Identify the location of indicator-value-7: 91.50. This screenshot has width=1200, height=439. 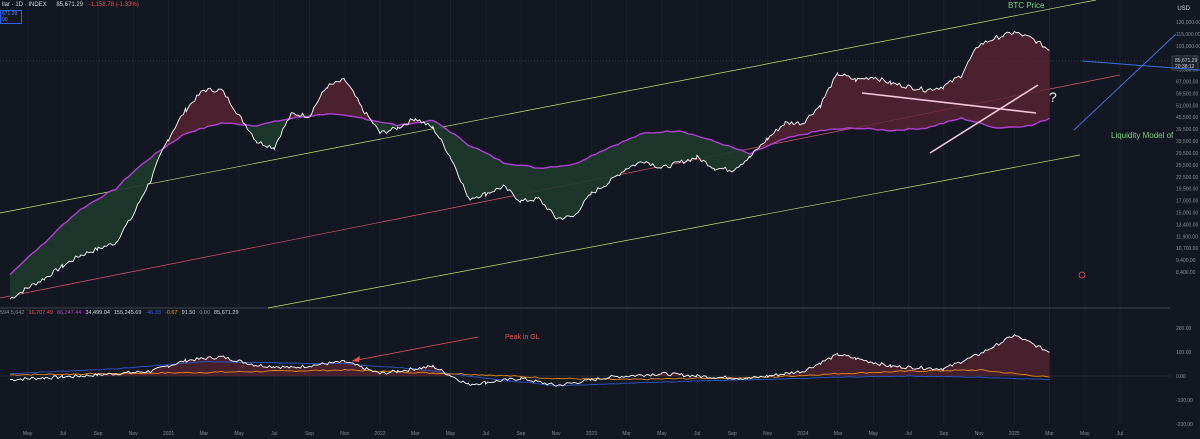
(188, 313).